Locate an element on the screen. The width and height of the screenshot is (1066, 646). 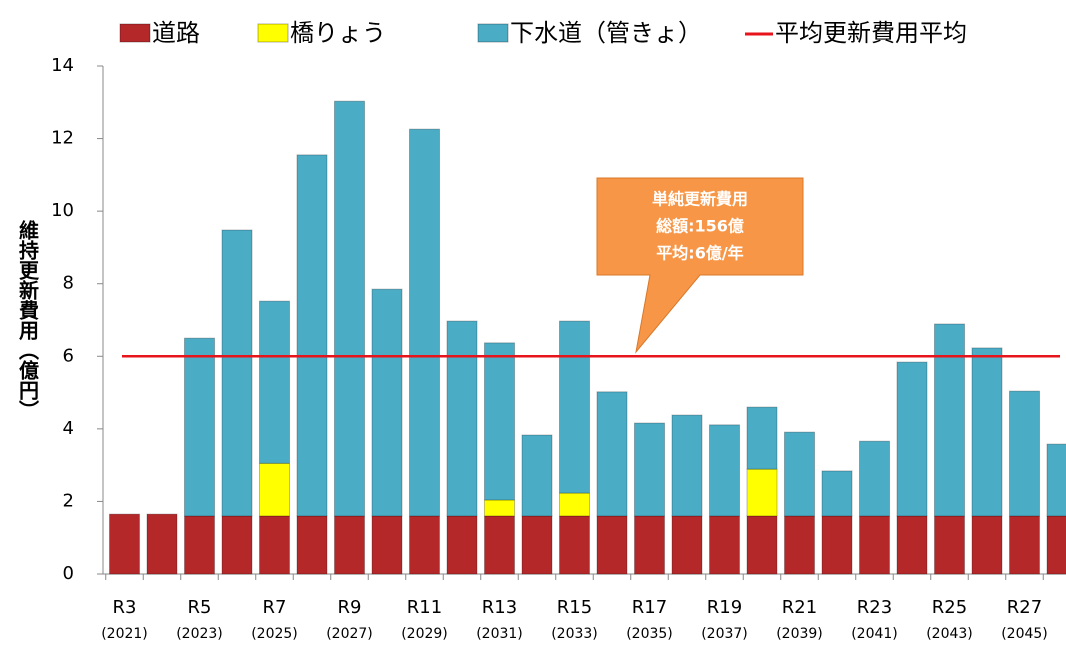
x-tick-year: (2037) is located at coordinates (724, 634).